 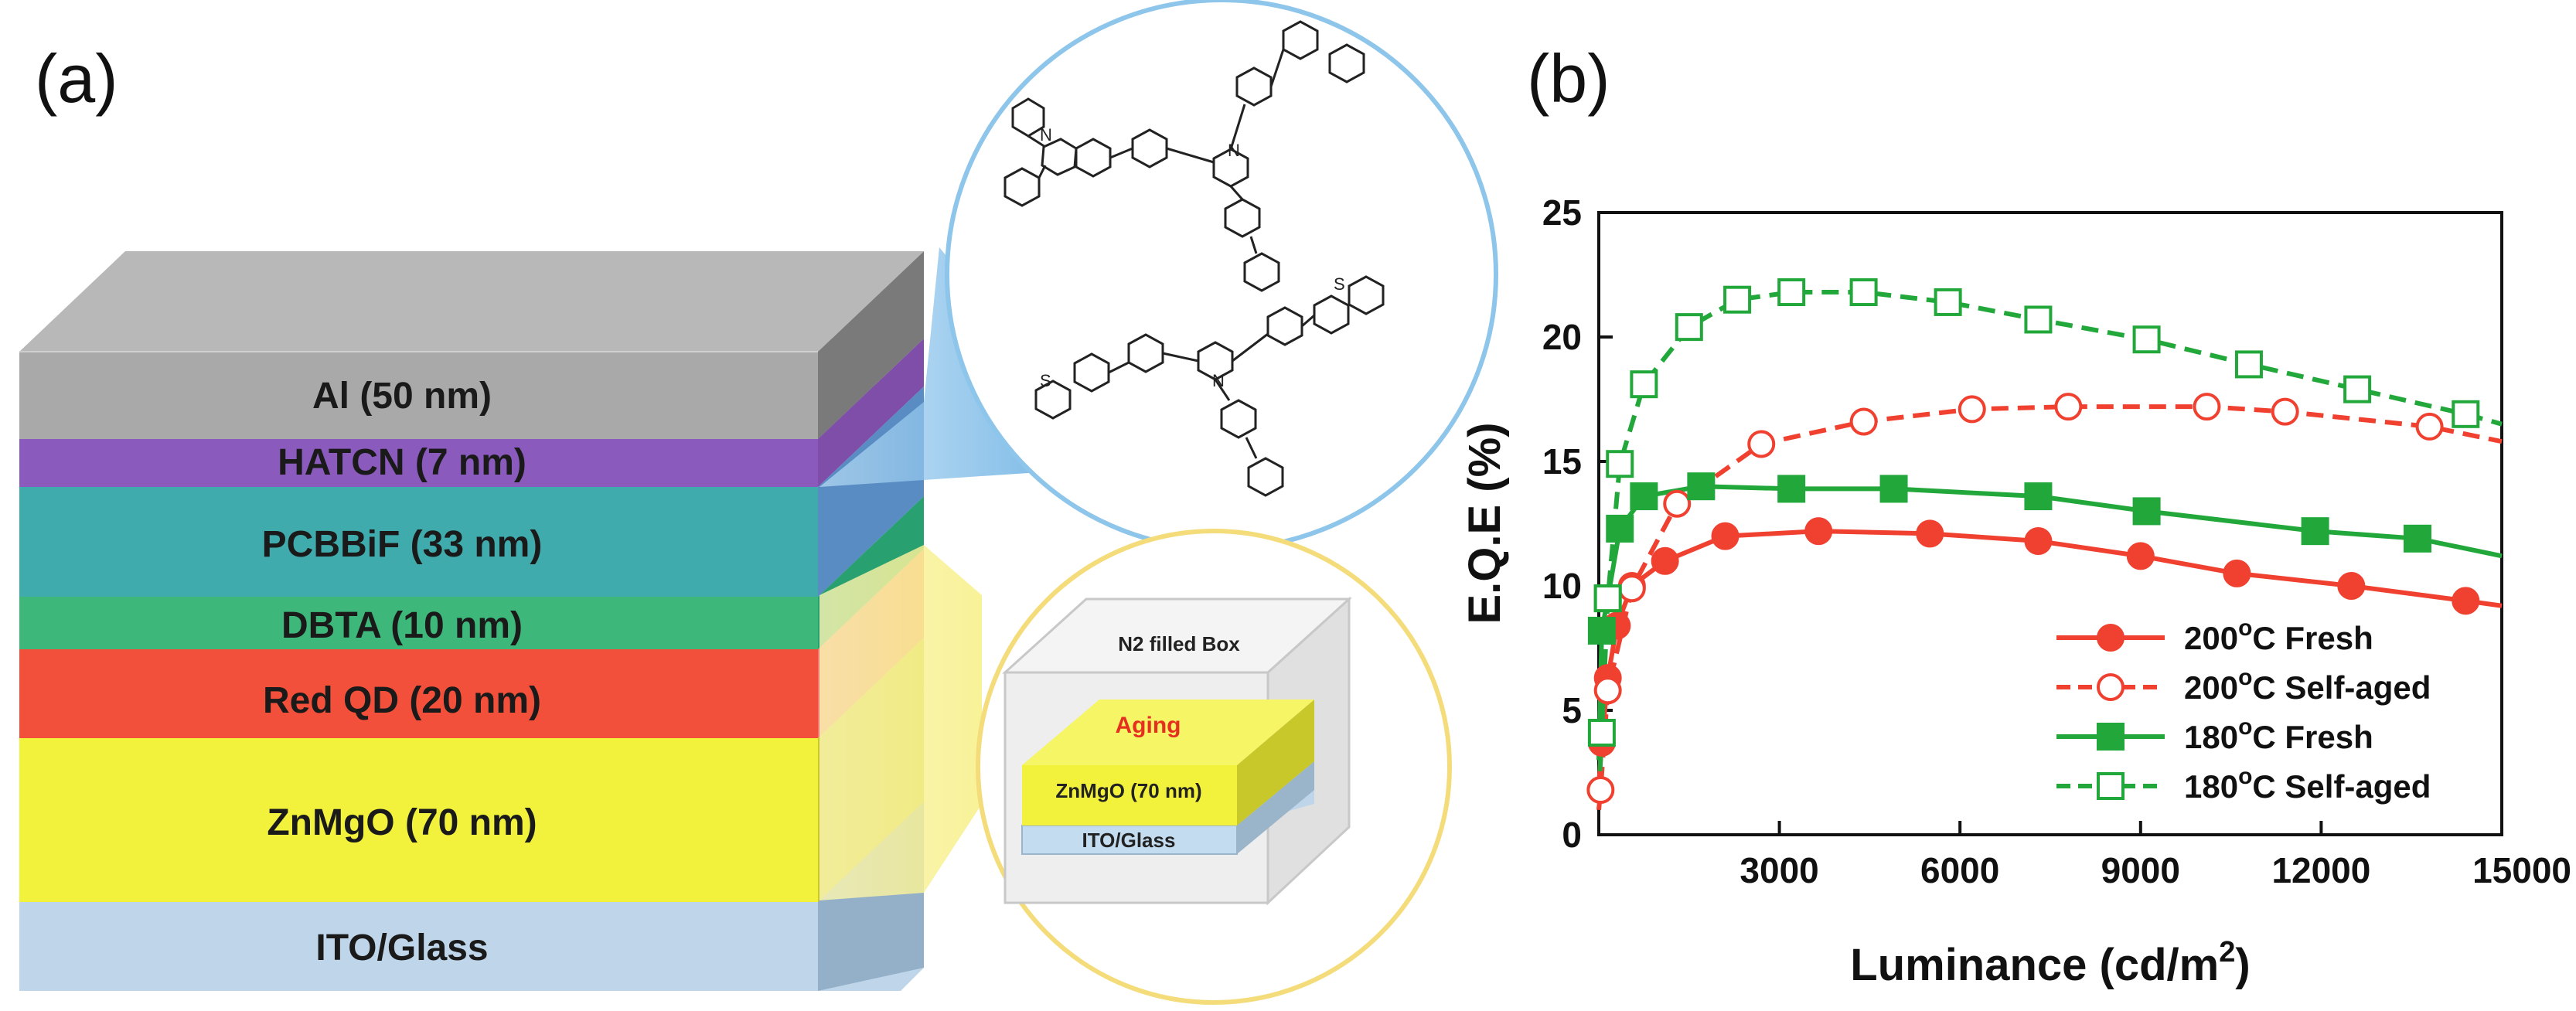 I want to click on box-title: N2 filled Box, so click(x=1179, y=643).